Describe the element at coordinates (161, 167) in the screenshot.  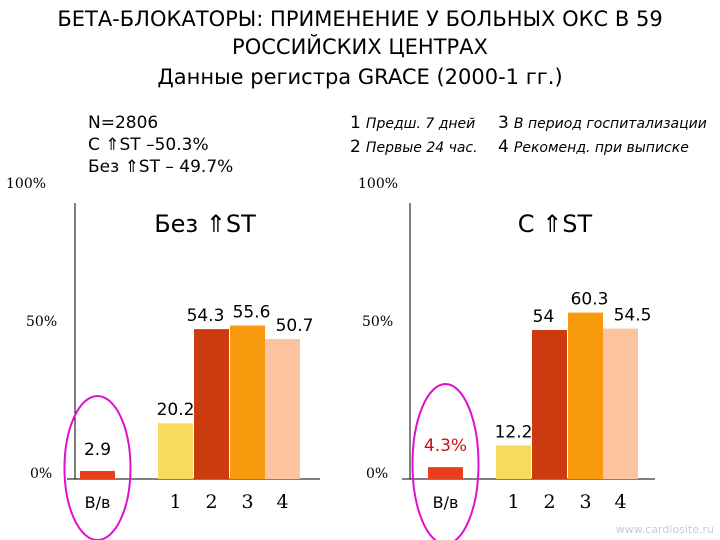
I see `stat-without-st: Без ⇑ST – 49.7%` at that location.